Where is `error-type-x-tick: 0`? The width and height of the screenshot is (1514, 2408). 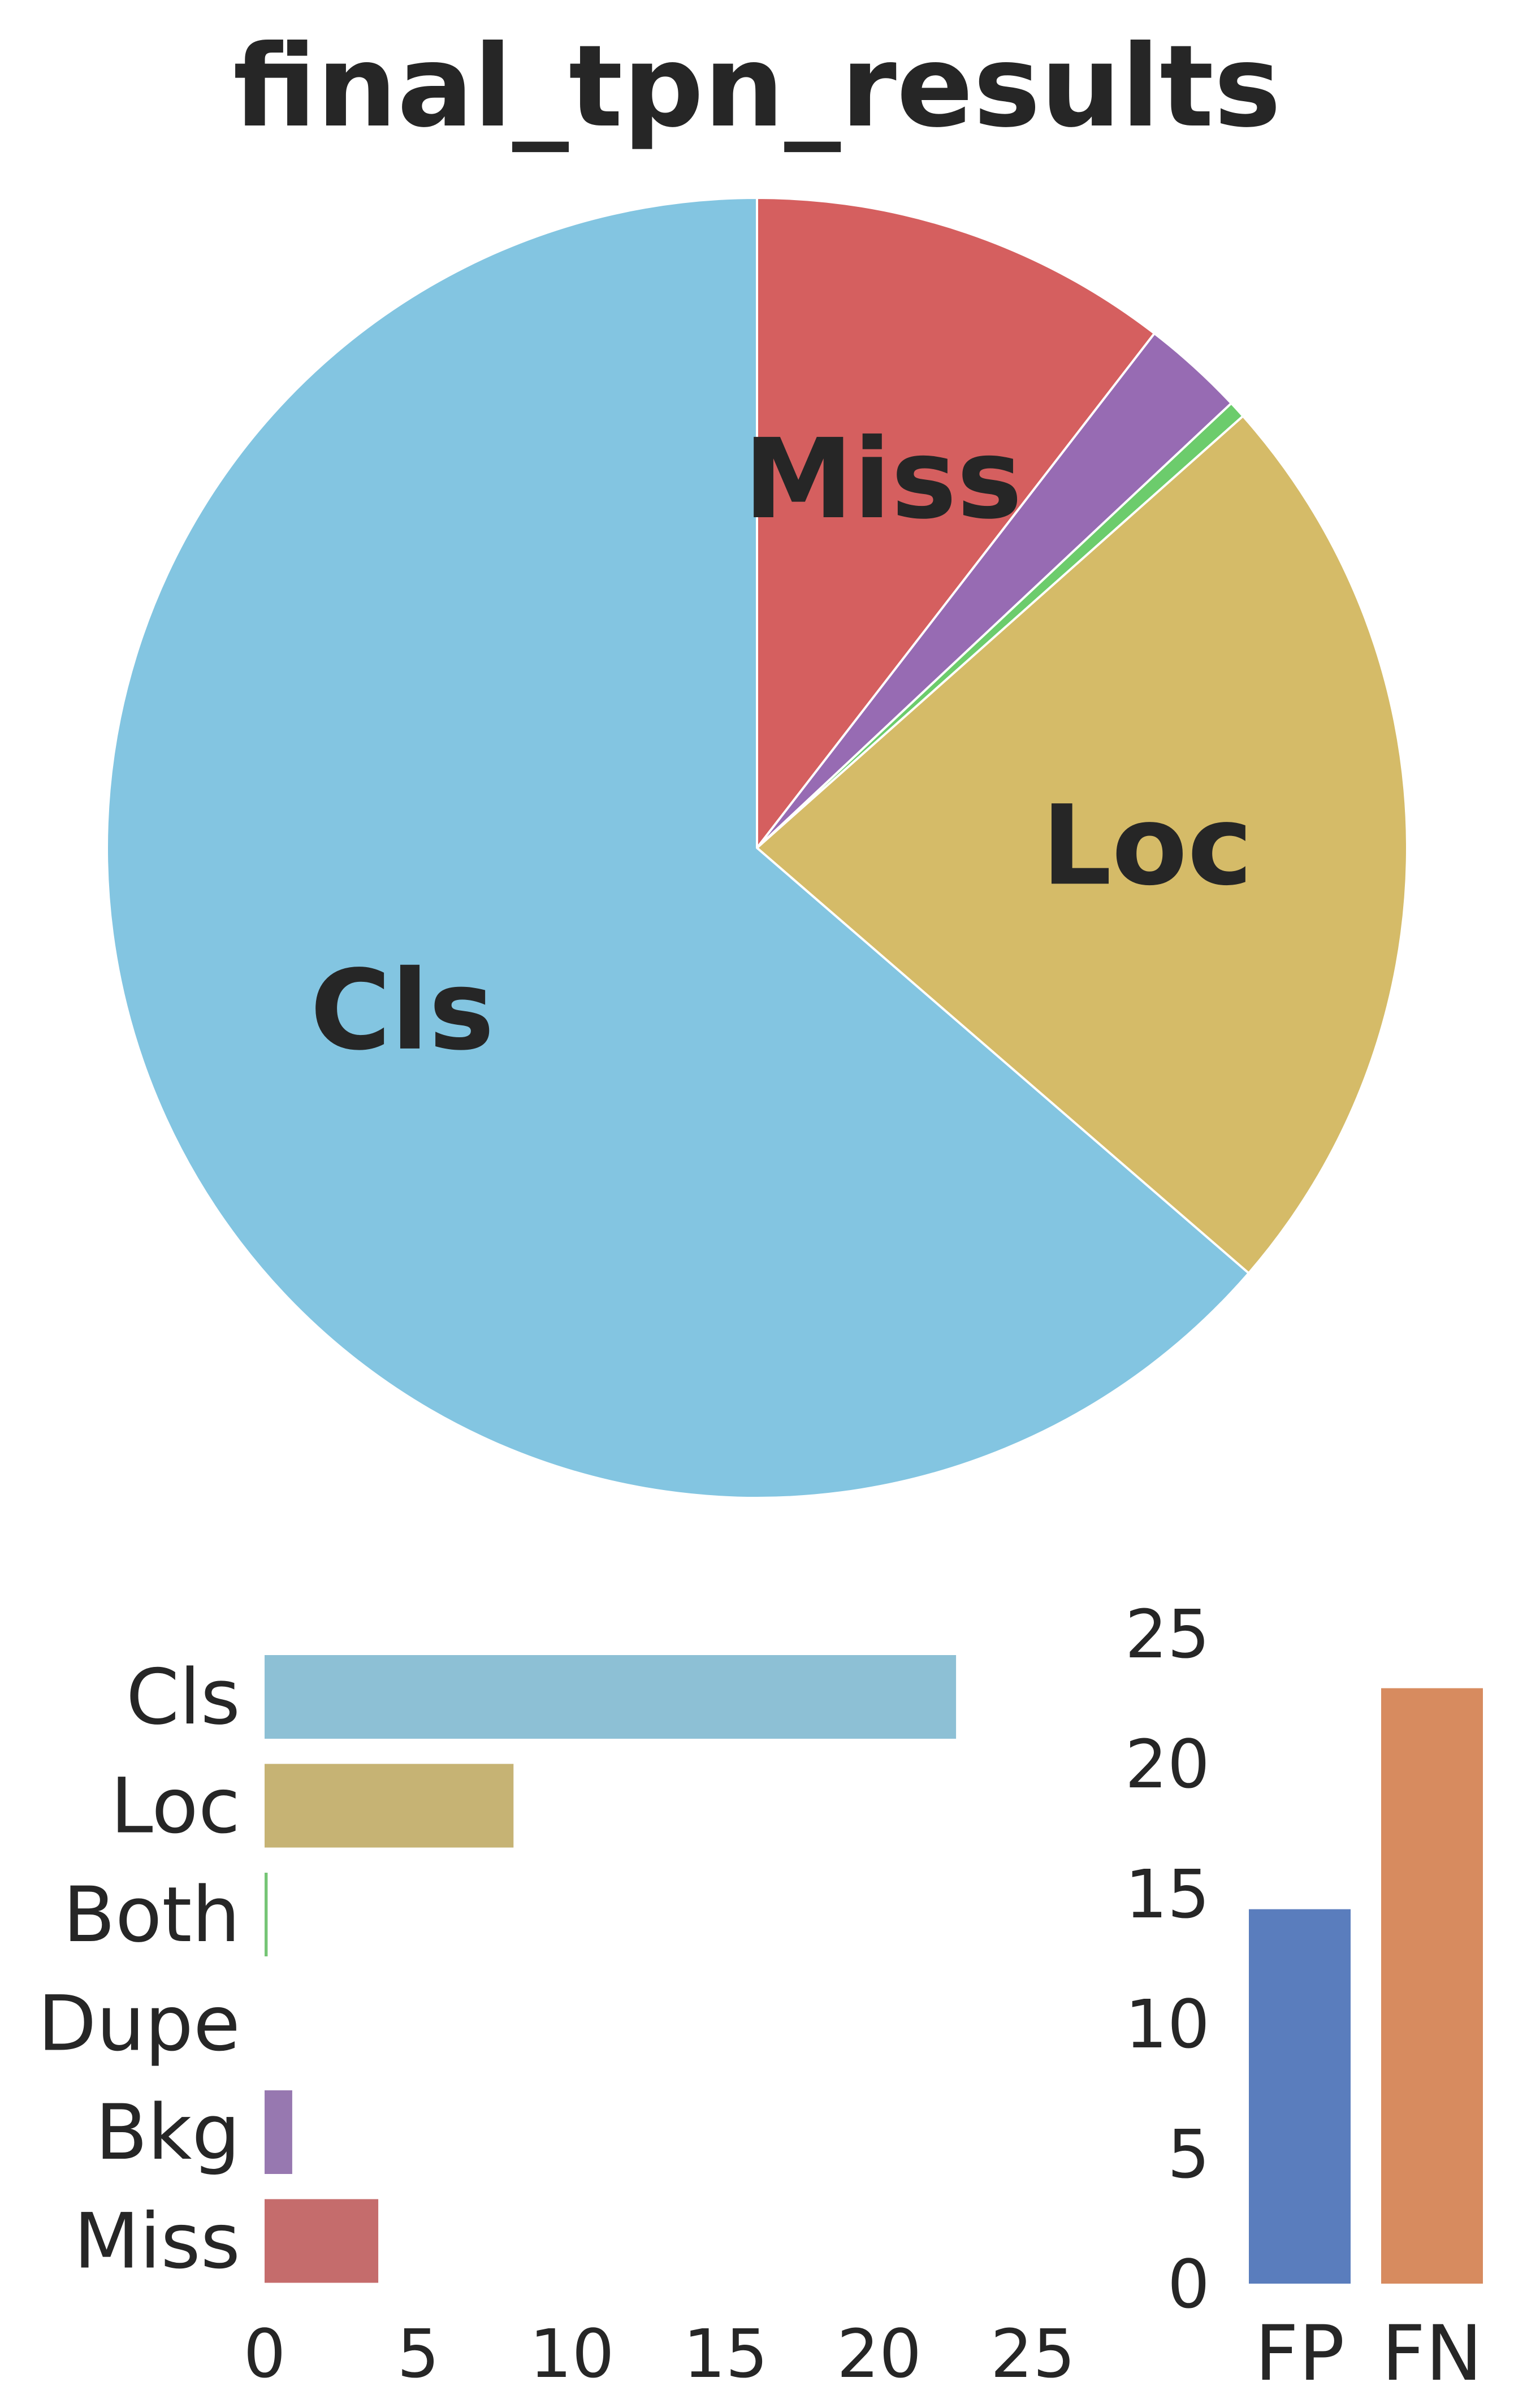
error-type-x-tick: 0 is located at coordinates (264, 2354).